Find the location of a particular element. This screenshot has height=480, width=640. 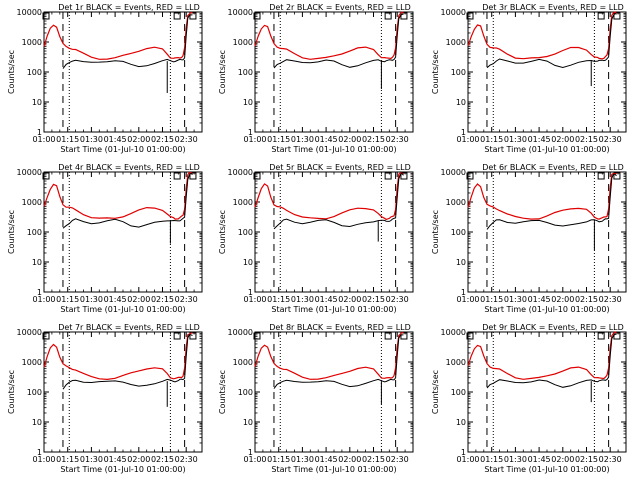

panel-title: Det 3r BLACK = Events, RED = LLD is located at coordinates (553, 7).